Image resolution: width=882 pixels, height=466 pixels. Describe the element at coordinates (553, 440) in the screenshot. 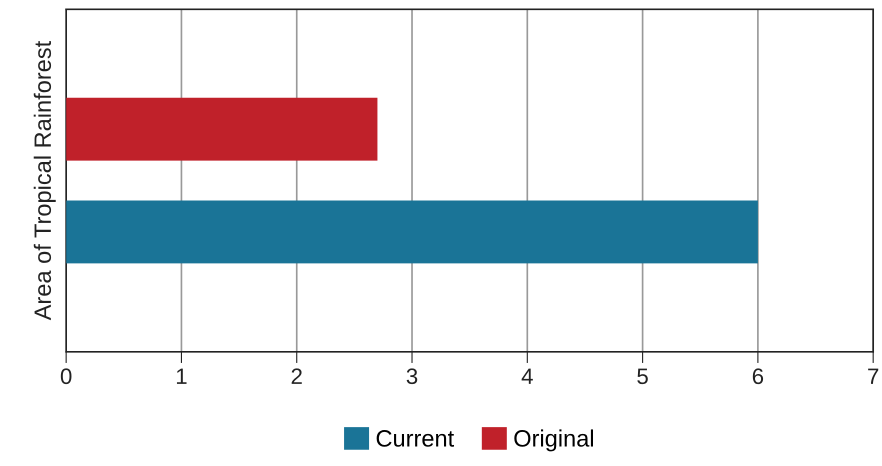

I see `legend-label: Original` at that location.